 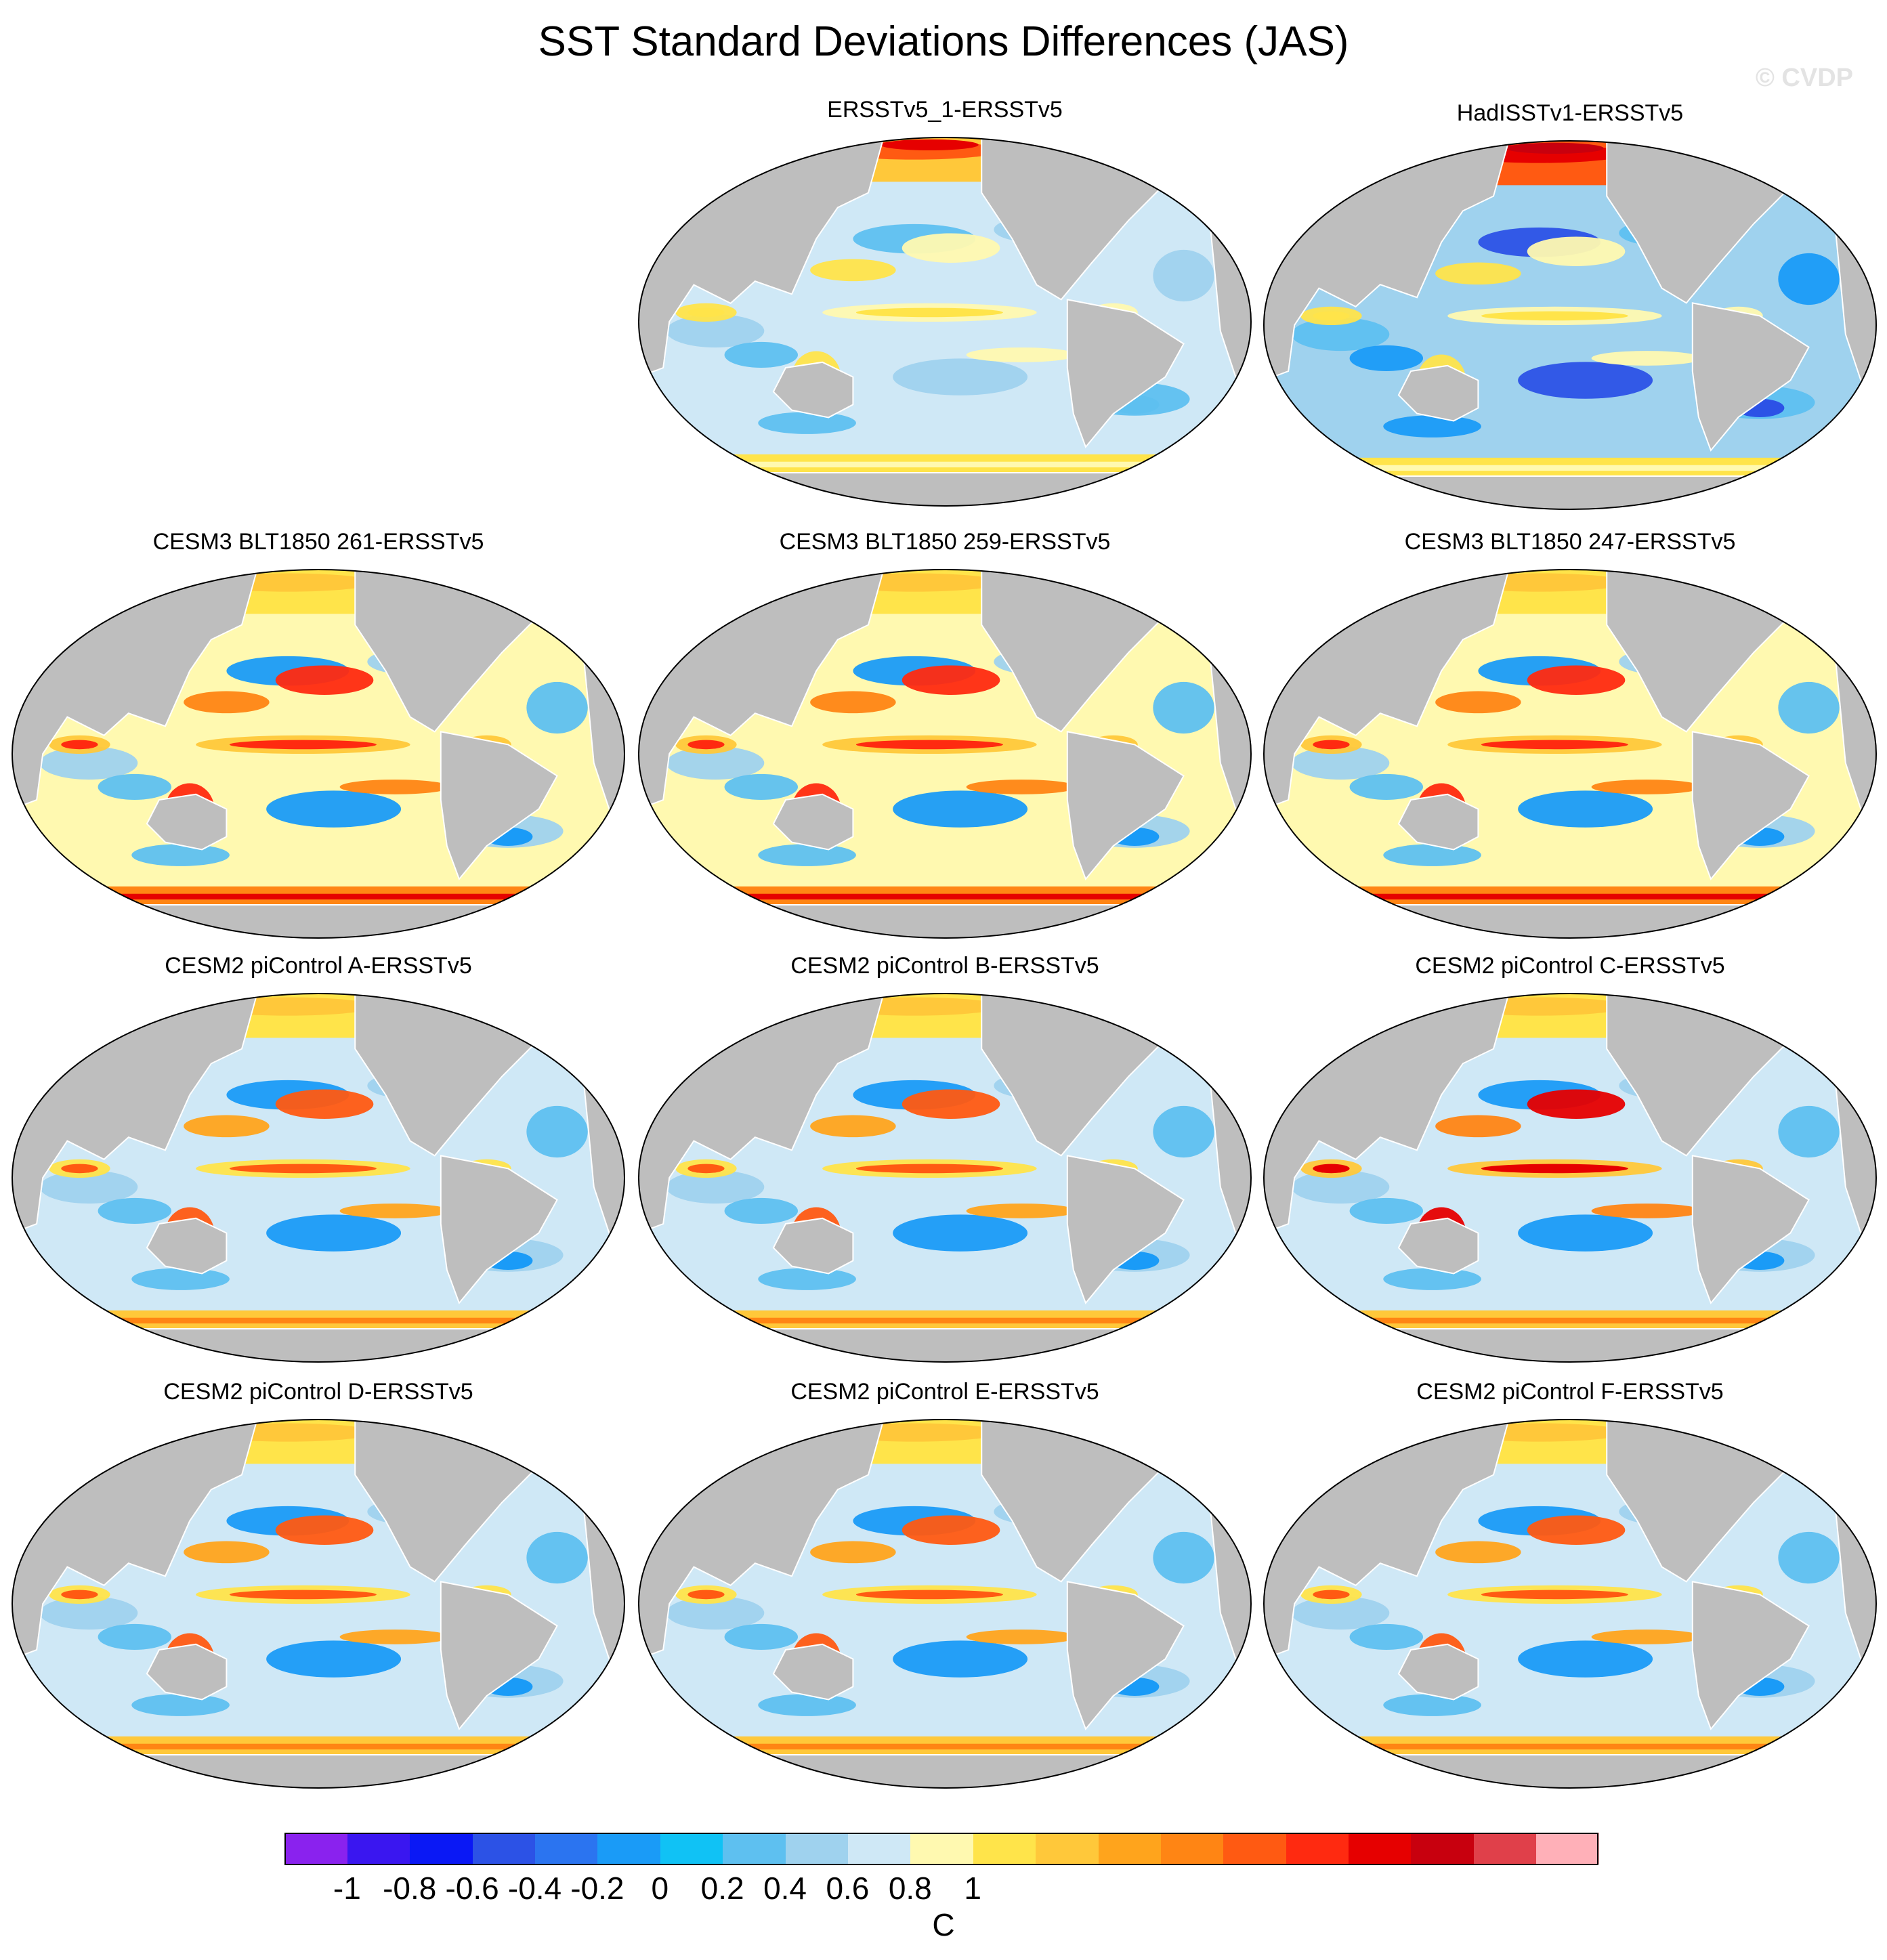 I want to click on arctic-anomaly, so click(x=930, y=145).